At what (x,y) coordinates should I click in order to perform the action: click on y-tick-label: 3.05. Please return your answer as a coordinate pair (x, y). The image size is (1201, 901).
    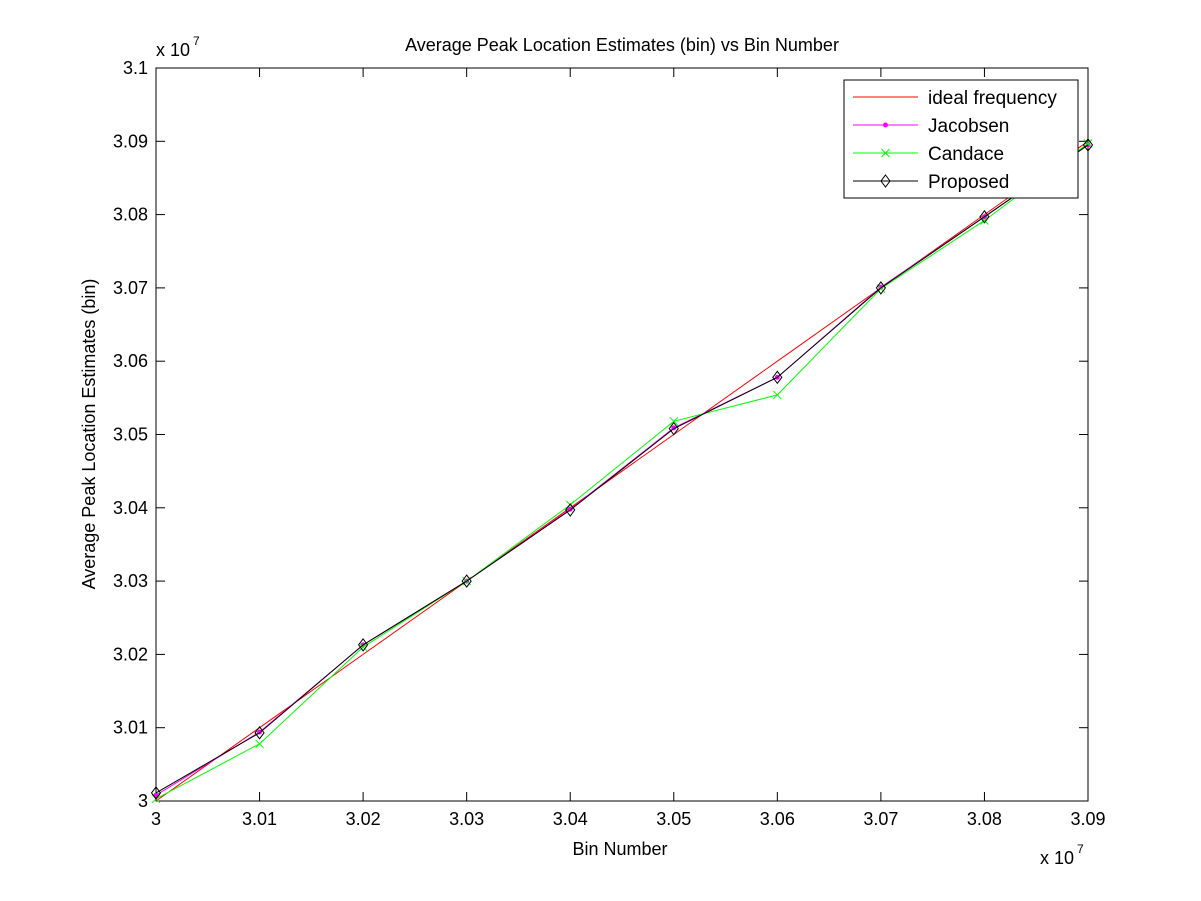
    Looking at the image, I should click on (130, 435).